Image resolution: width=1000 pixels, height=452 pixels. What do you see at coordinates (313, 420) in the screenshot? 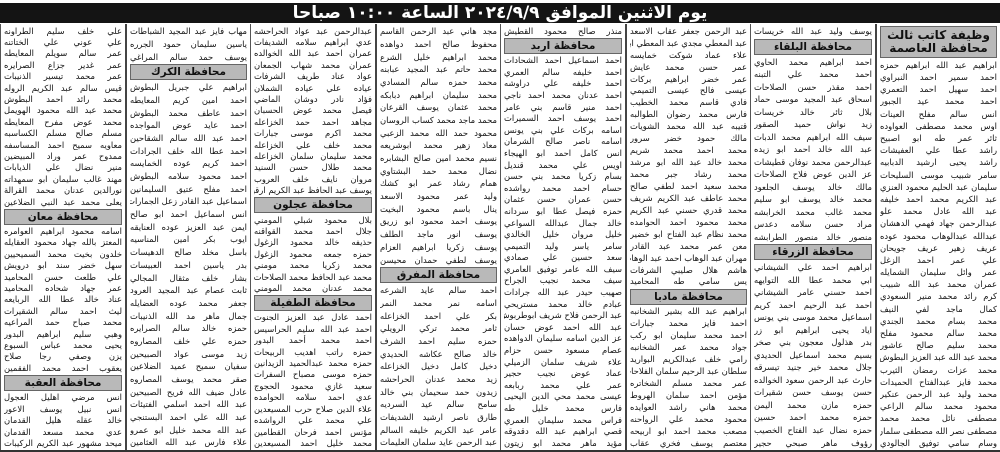
I see `list-item: علي محمد علي الرواشده` at bounding box center [313, 420].